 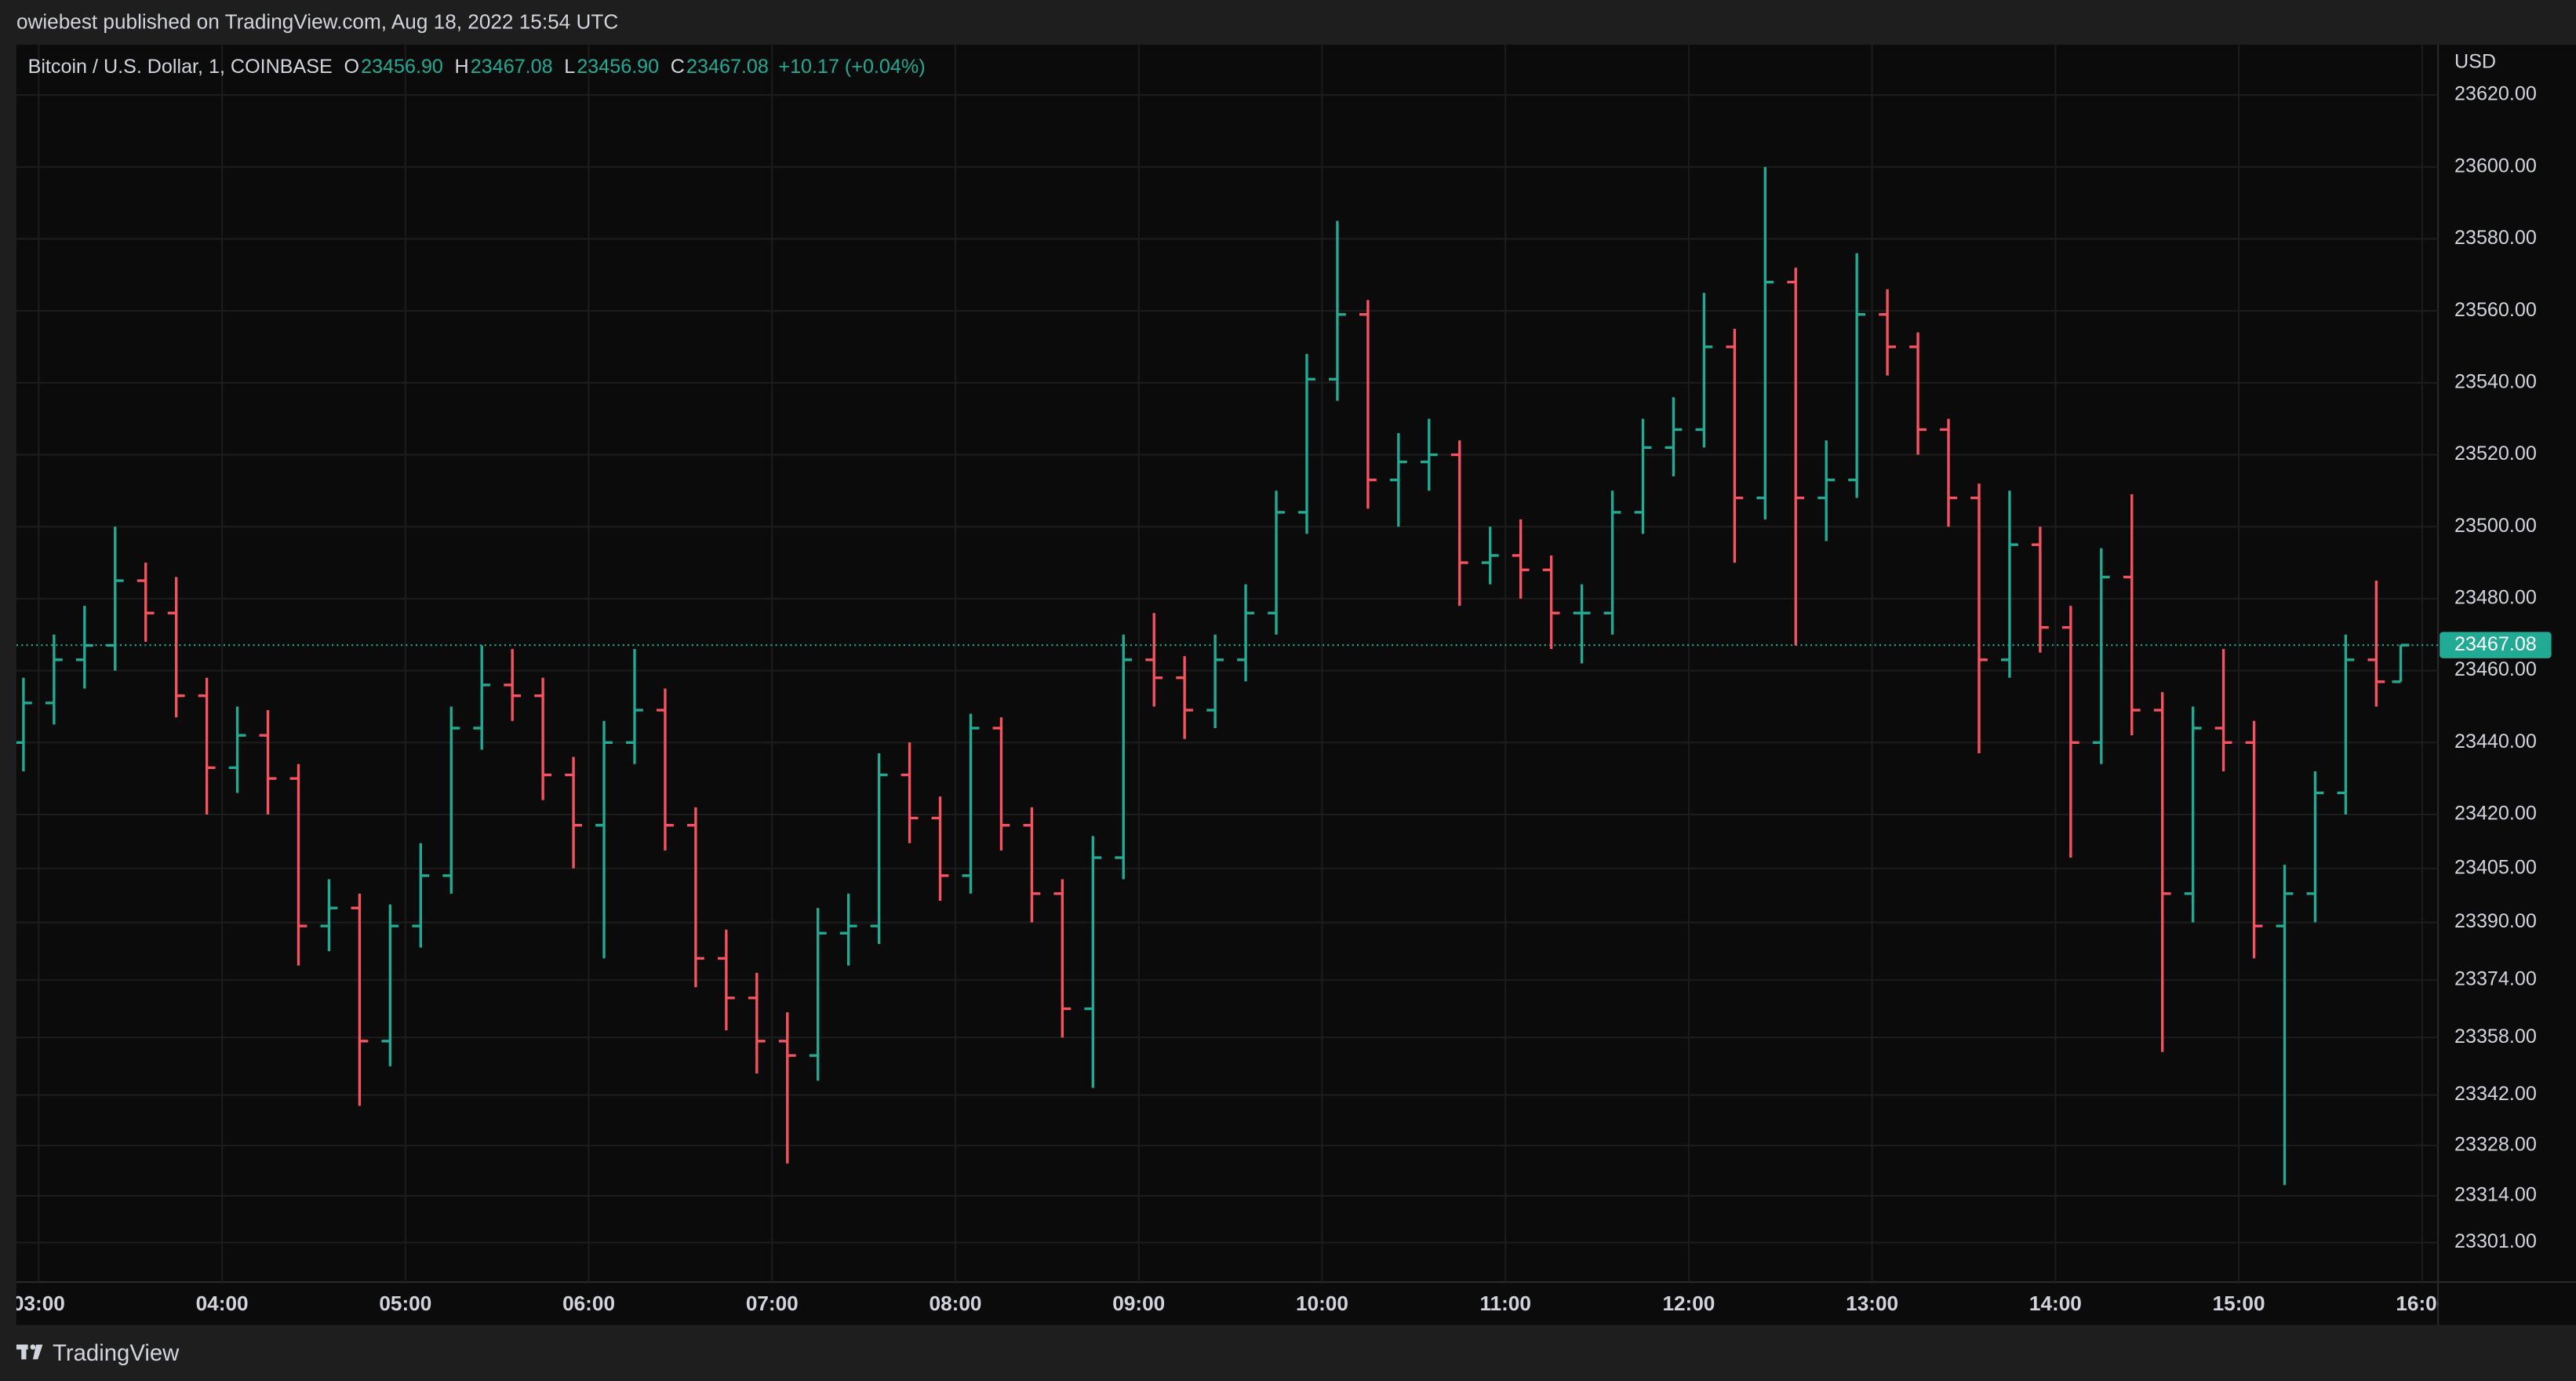 What do you see at coordinates (2495, 1094) in the screenshot?
I see `y-tick-label: 23342.00` at bounding box center [2495, 1094].